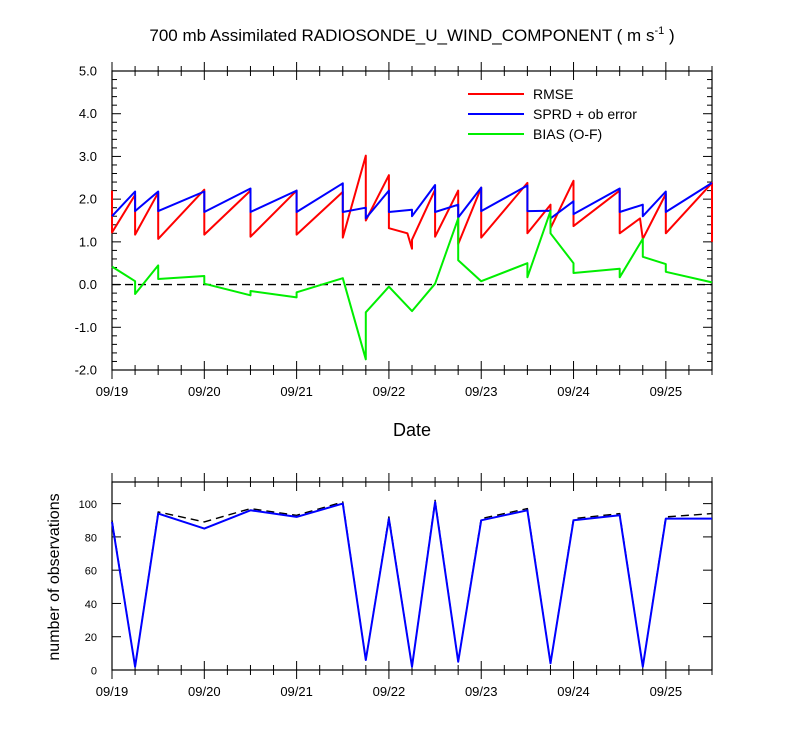 This screenshot has width=800, height=755. I want to click on y-tick-label: 1.0, so click(88, 241).